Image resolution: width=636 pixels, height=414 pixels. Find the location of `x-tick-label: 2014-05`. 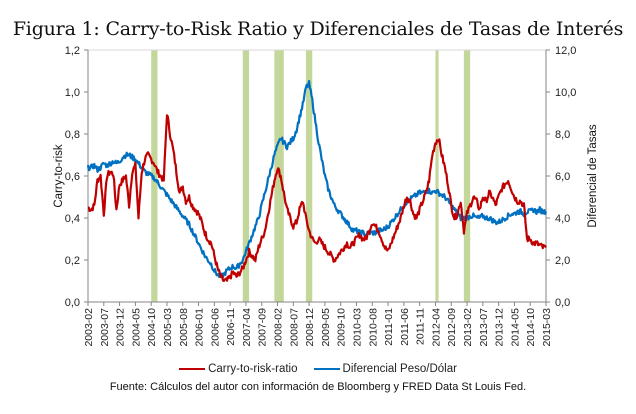

x-tick-label: 2014-05 is located at coordinates (515, 327).